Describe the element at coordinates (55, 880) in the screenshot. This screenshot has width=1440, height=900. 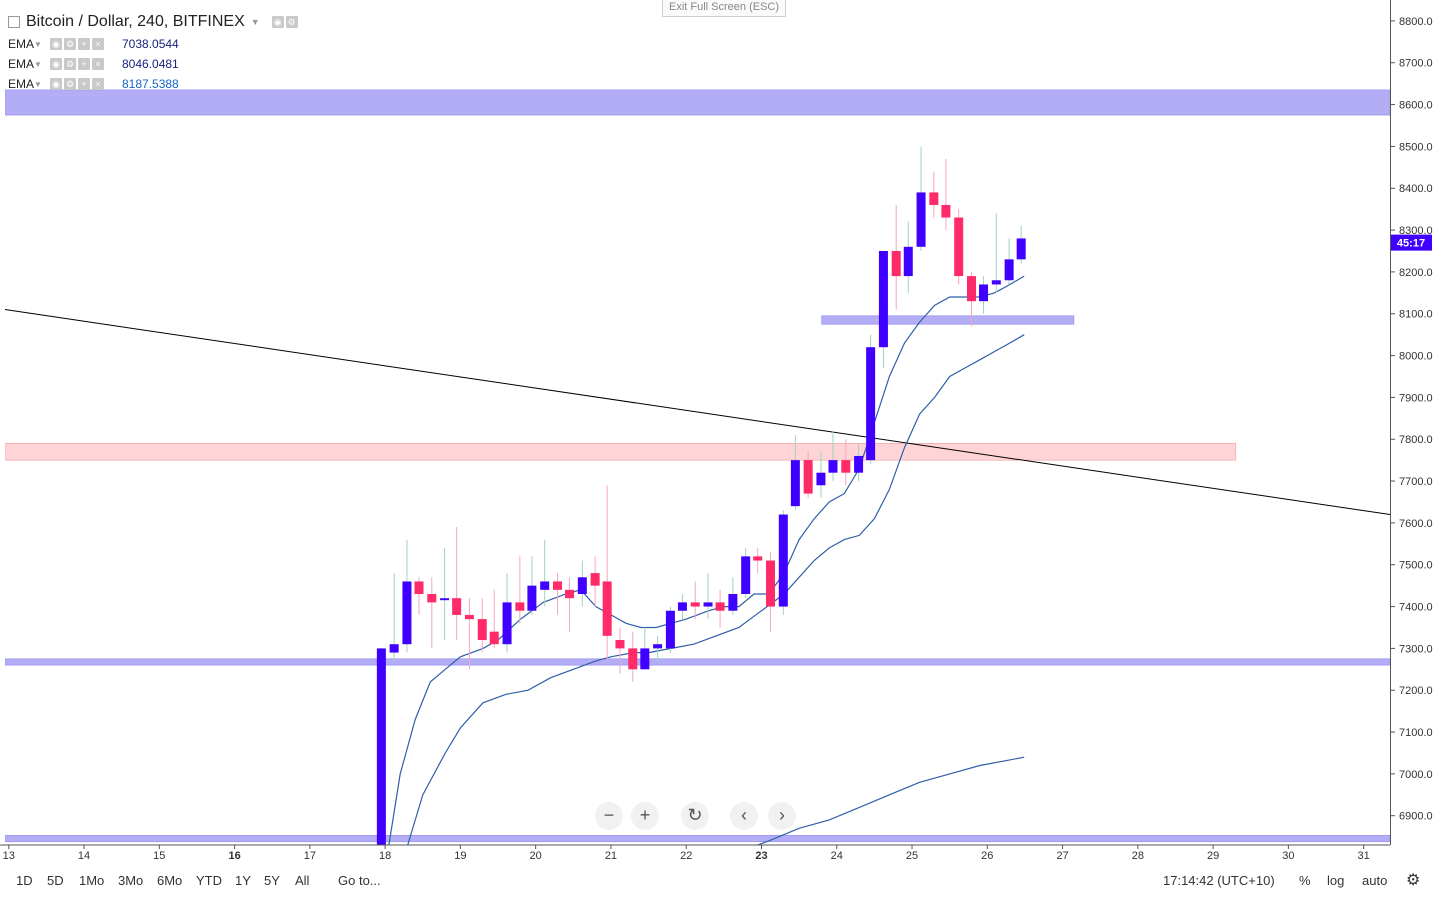
I see `timeframe-5d: 5D` at that location.